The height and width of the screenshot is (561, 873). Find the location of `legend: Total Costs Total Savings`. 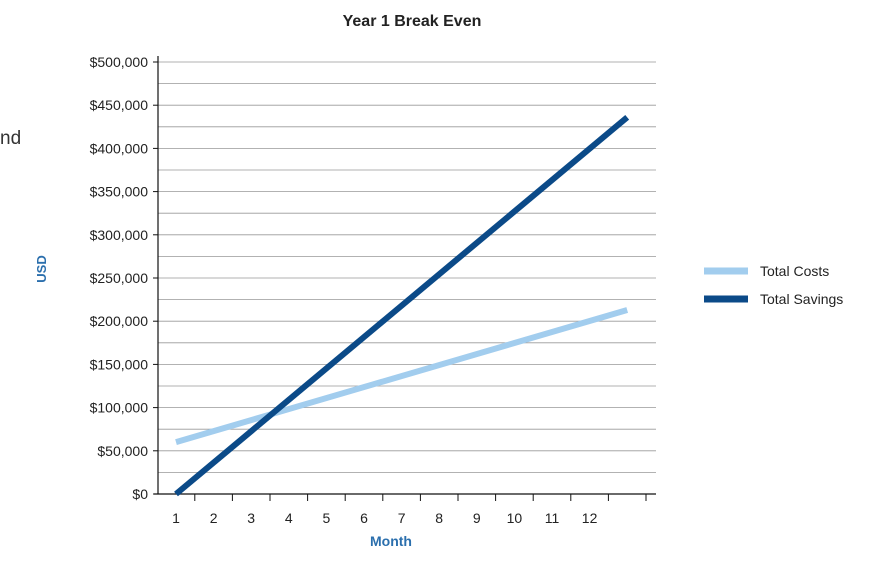

legend: Total Costs Total Savings is located at coordinates (773, 285).